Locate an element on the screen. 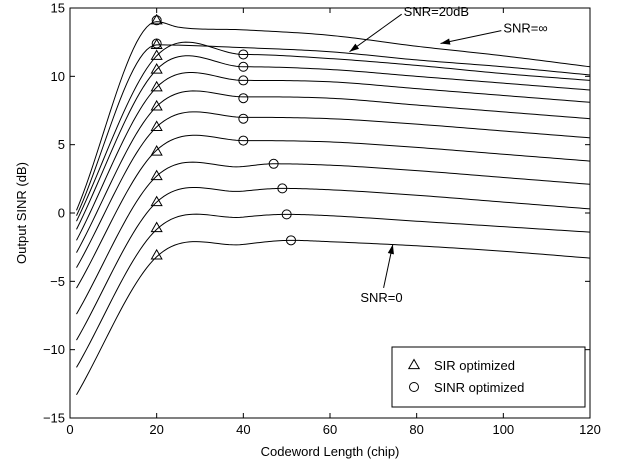 This screenshot has width=626, height=466. legend-box is located at coordinates (488, 377).